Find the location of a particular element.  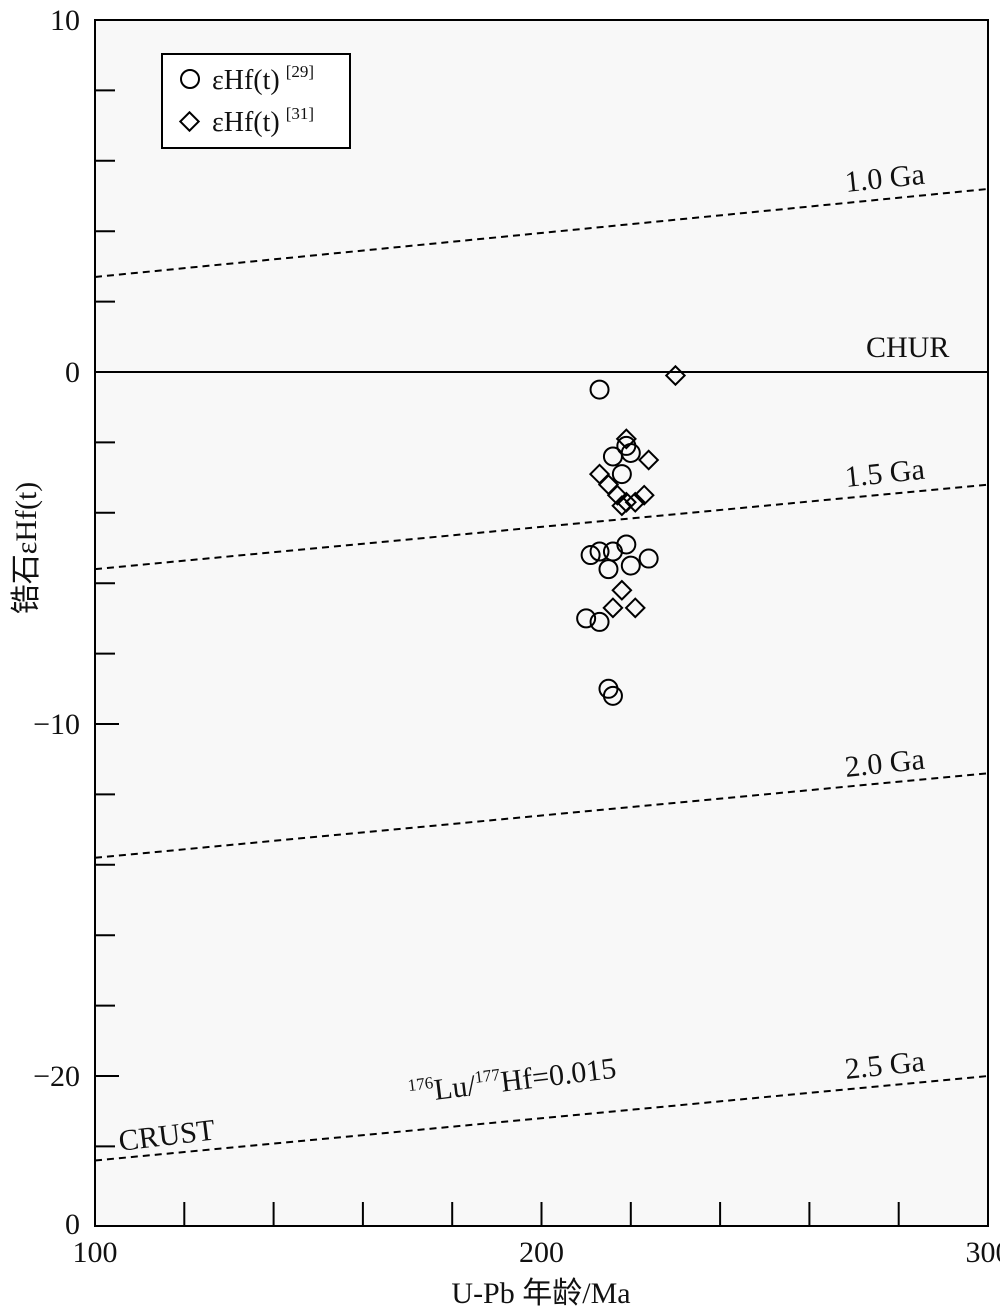

y-tick-label: 10 is located at coordinates (65, 20).